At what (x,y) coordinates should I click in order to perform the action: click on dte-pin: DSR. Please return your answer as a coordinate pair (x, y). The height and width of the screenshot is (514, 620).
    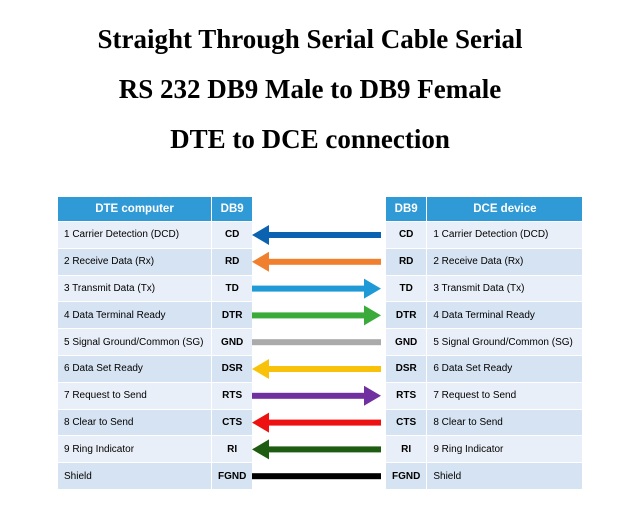
    Looking at the image, I should click on (232, 368).